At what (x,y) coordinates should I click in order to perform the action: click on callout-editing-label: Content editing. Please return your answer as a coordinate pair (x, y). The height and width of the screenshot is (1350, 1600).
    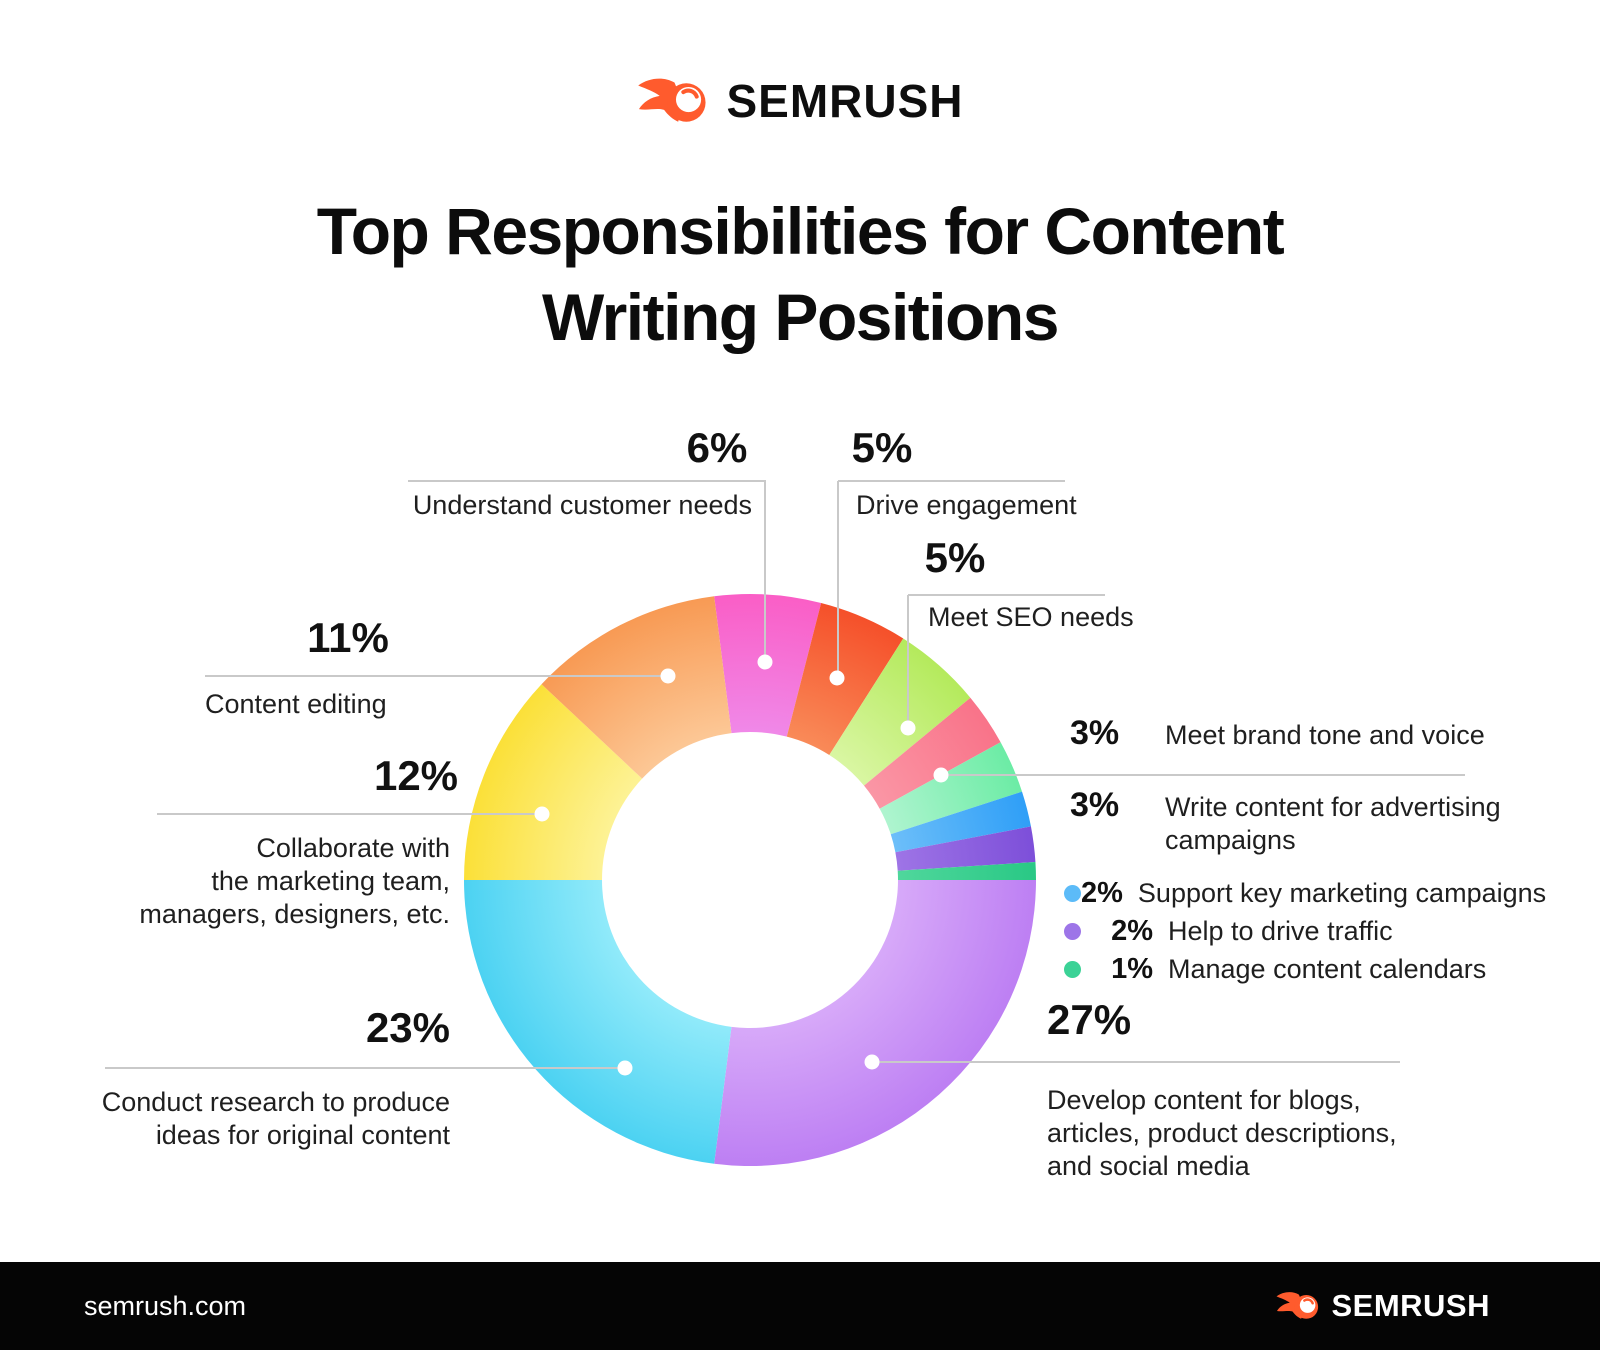
    Looking at the image, I should click on (296, 704).